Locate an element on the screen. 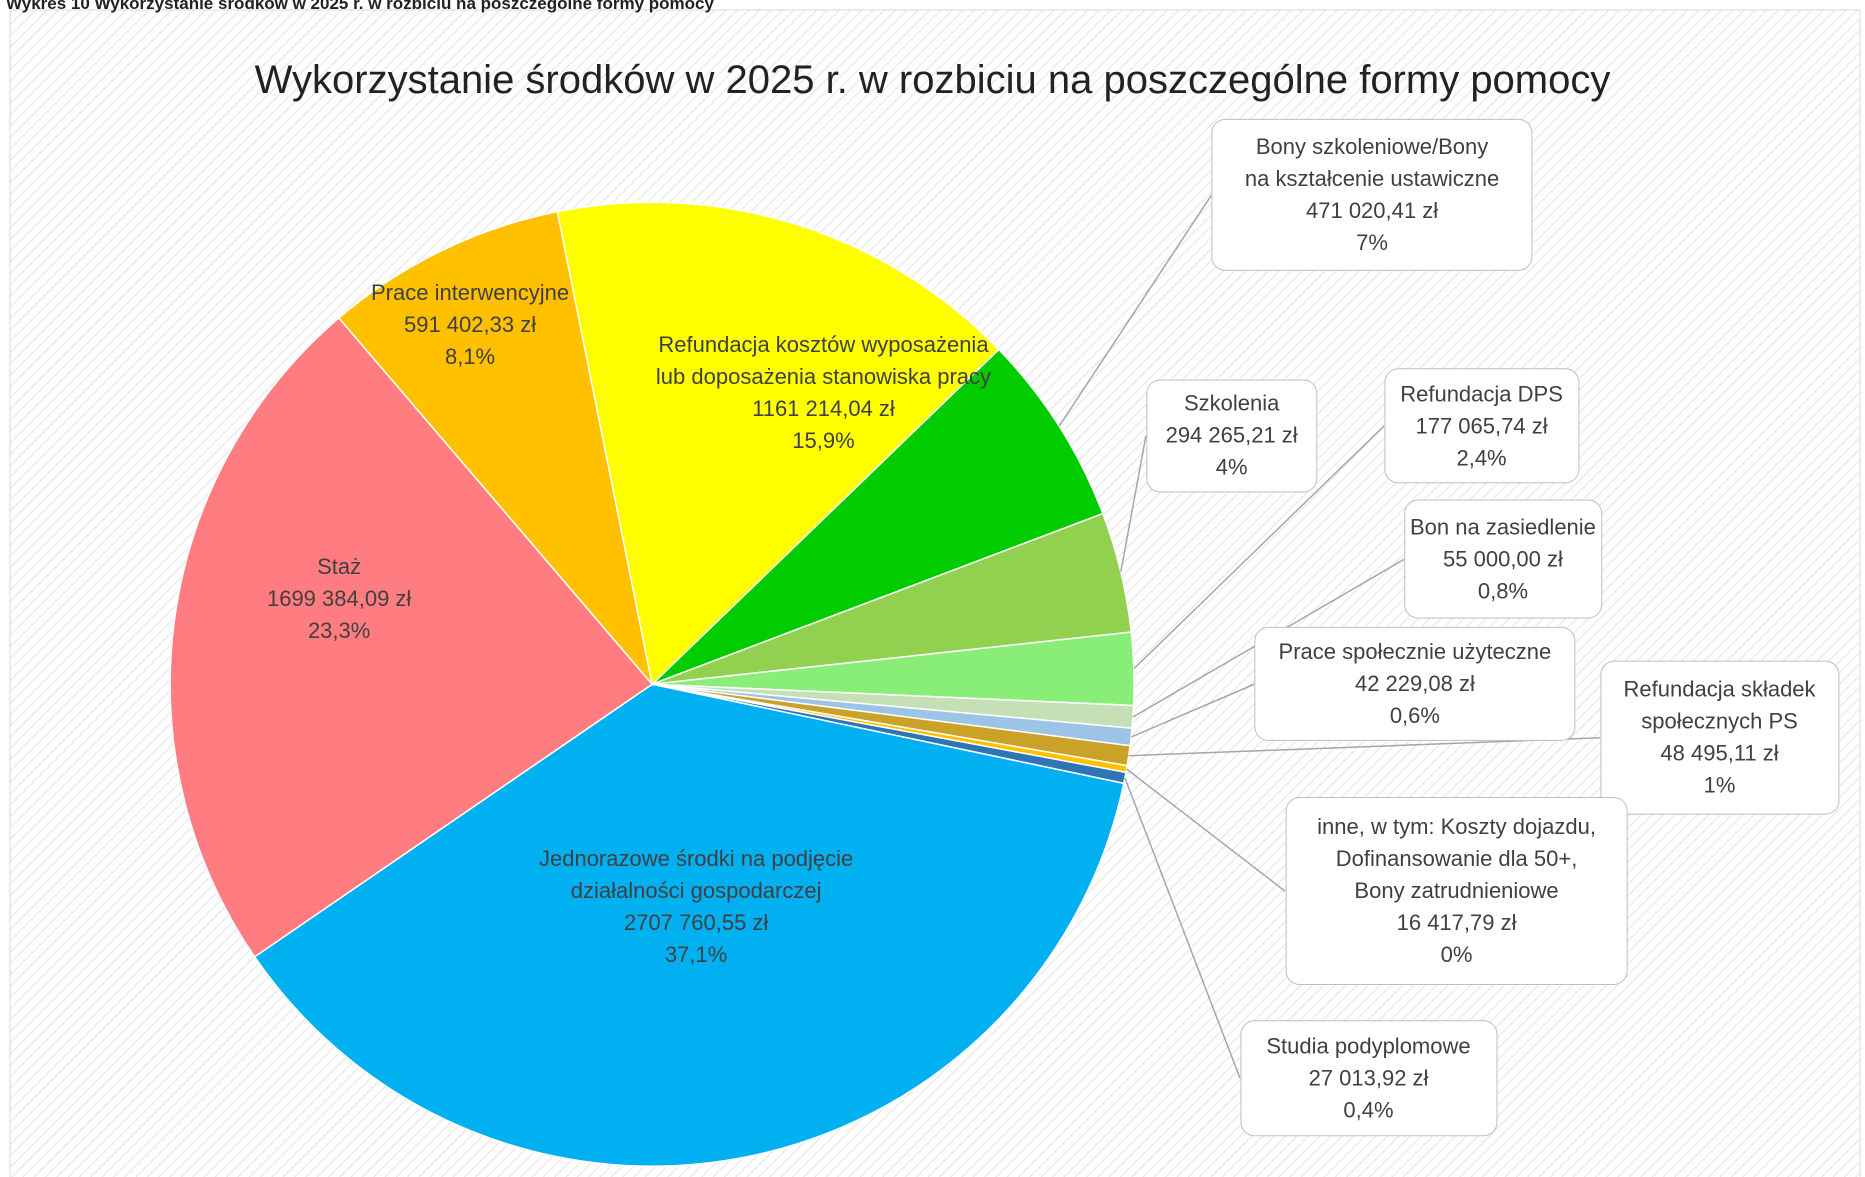 This screenshot has width=1865, height=1177. label-value: 1161 214,04 zł is located at coordinates (823, 408).